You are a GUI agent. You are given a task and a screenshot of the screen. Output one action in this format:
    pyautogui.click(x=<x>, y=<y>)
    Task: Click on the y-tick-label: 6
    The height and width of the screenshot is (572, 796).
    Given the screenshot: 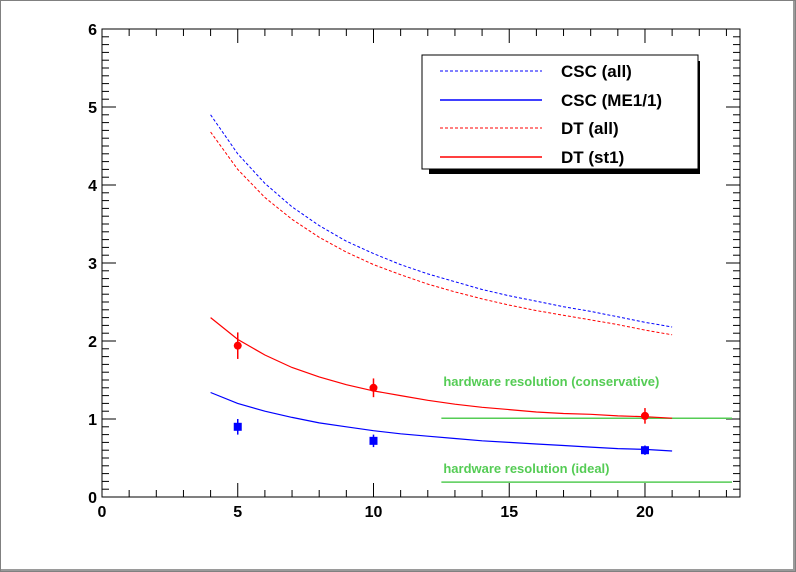 What is the action you would take?
    pyautogui.click(x=92, y=30)
    